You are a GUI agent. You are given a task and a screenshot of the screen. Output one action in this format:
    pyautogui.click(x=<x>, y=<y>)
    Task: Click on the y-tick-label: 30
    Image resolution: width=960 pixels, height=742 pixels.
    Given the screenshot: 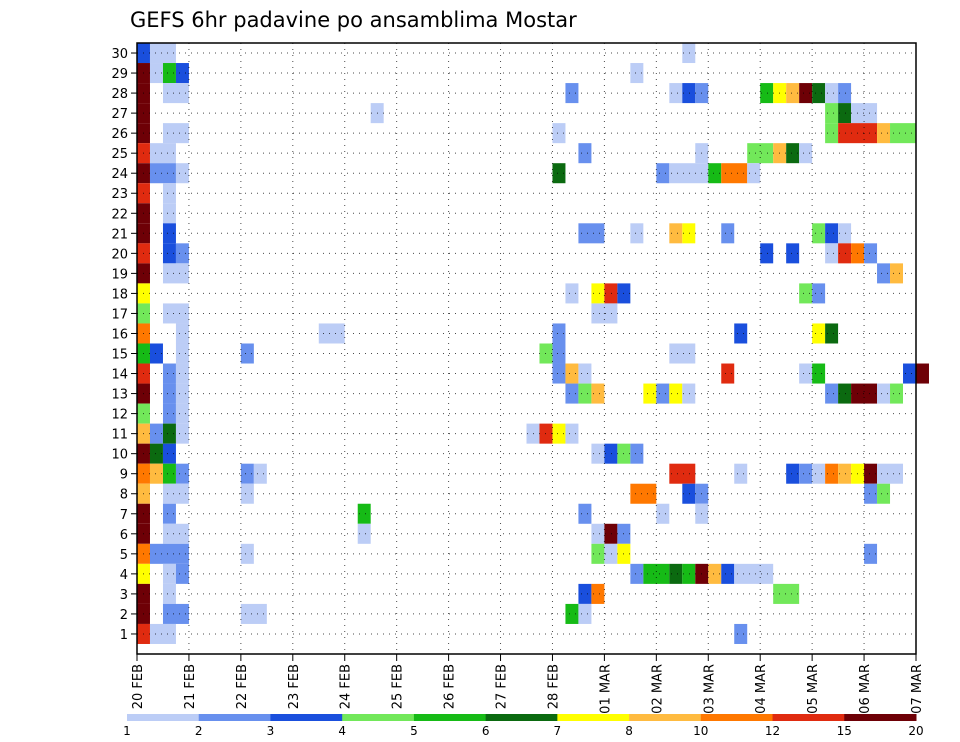 What is the action you would take?
    pyautogui.click(x=119, y=54)
    